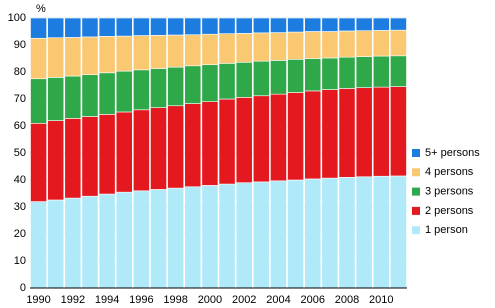 Image resolution: width=495 pixels, height=308 pixels. What do you see at coordinates (449, 211) in the screenshot?
I see `legend-label: 2 persons` at bounding box center [449, 211].